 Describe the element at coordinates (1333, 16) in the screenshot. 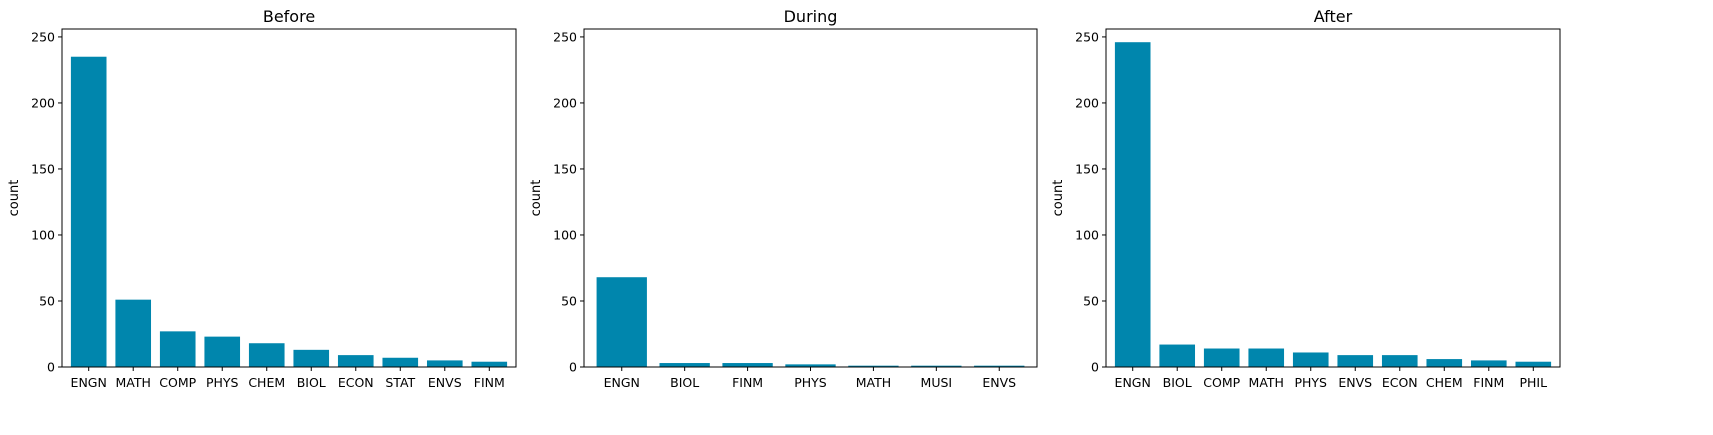

I see `chart-title: After` at that location.